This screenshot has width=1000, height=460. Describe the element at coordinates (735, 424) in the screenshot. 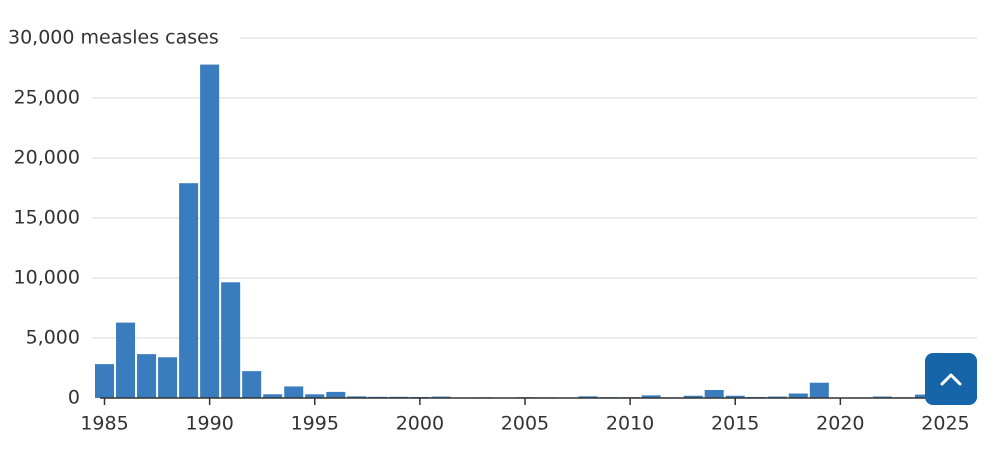

I see `x-tick-label: 2015` at that location.